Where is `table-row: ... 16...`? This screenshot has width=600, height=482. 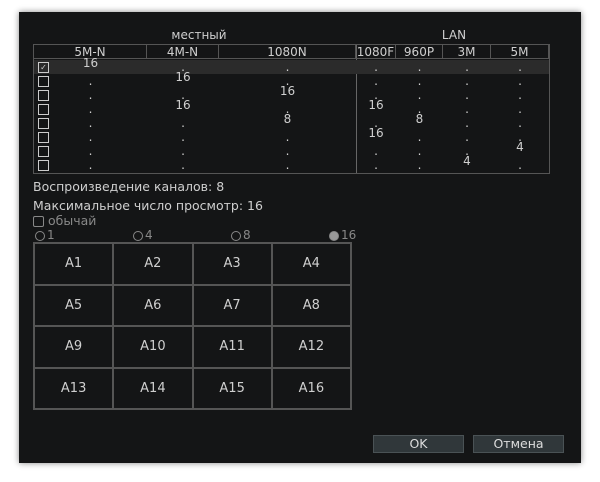 table-row: ... 16... is located at coordinates (291, 135).